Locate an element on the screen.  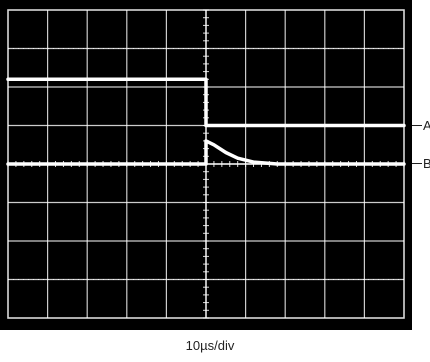
trace-connector-a is located at coordinates (417, 125).